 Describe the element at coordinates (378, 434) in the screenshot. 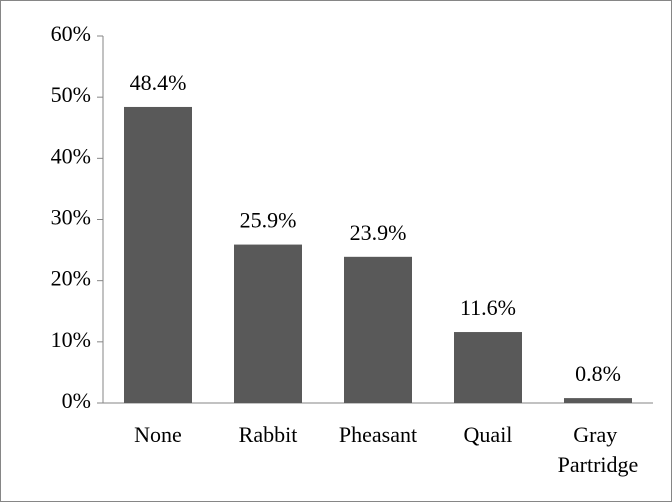

I see `x-tick-label: Pheasant` at that location.